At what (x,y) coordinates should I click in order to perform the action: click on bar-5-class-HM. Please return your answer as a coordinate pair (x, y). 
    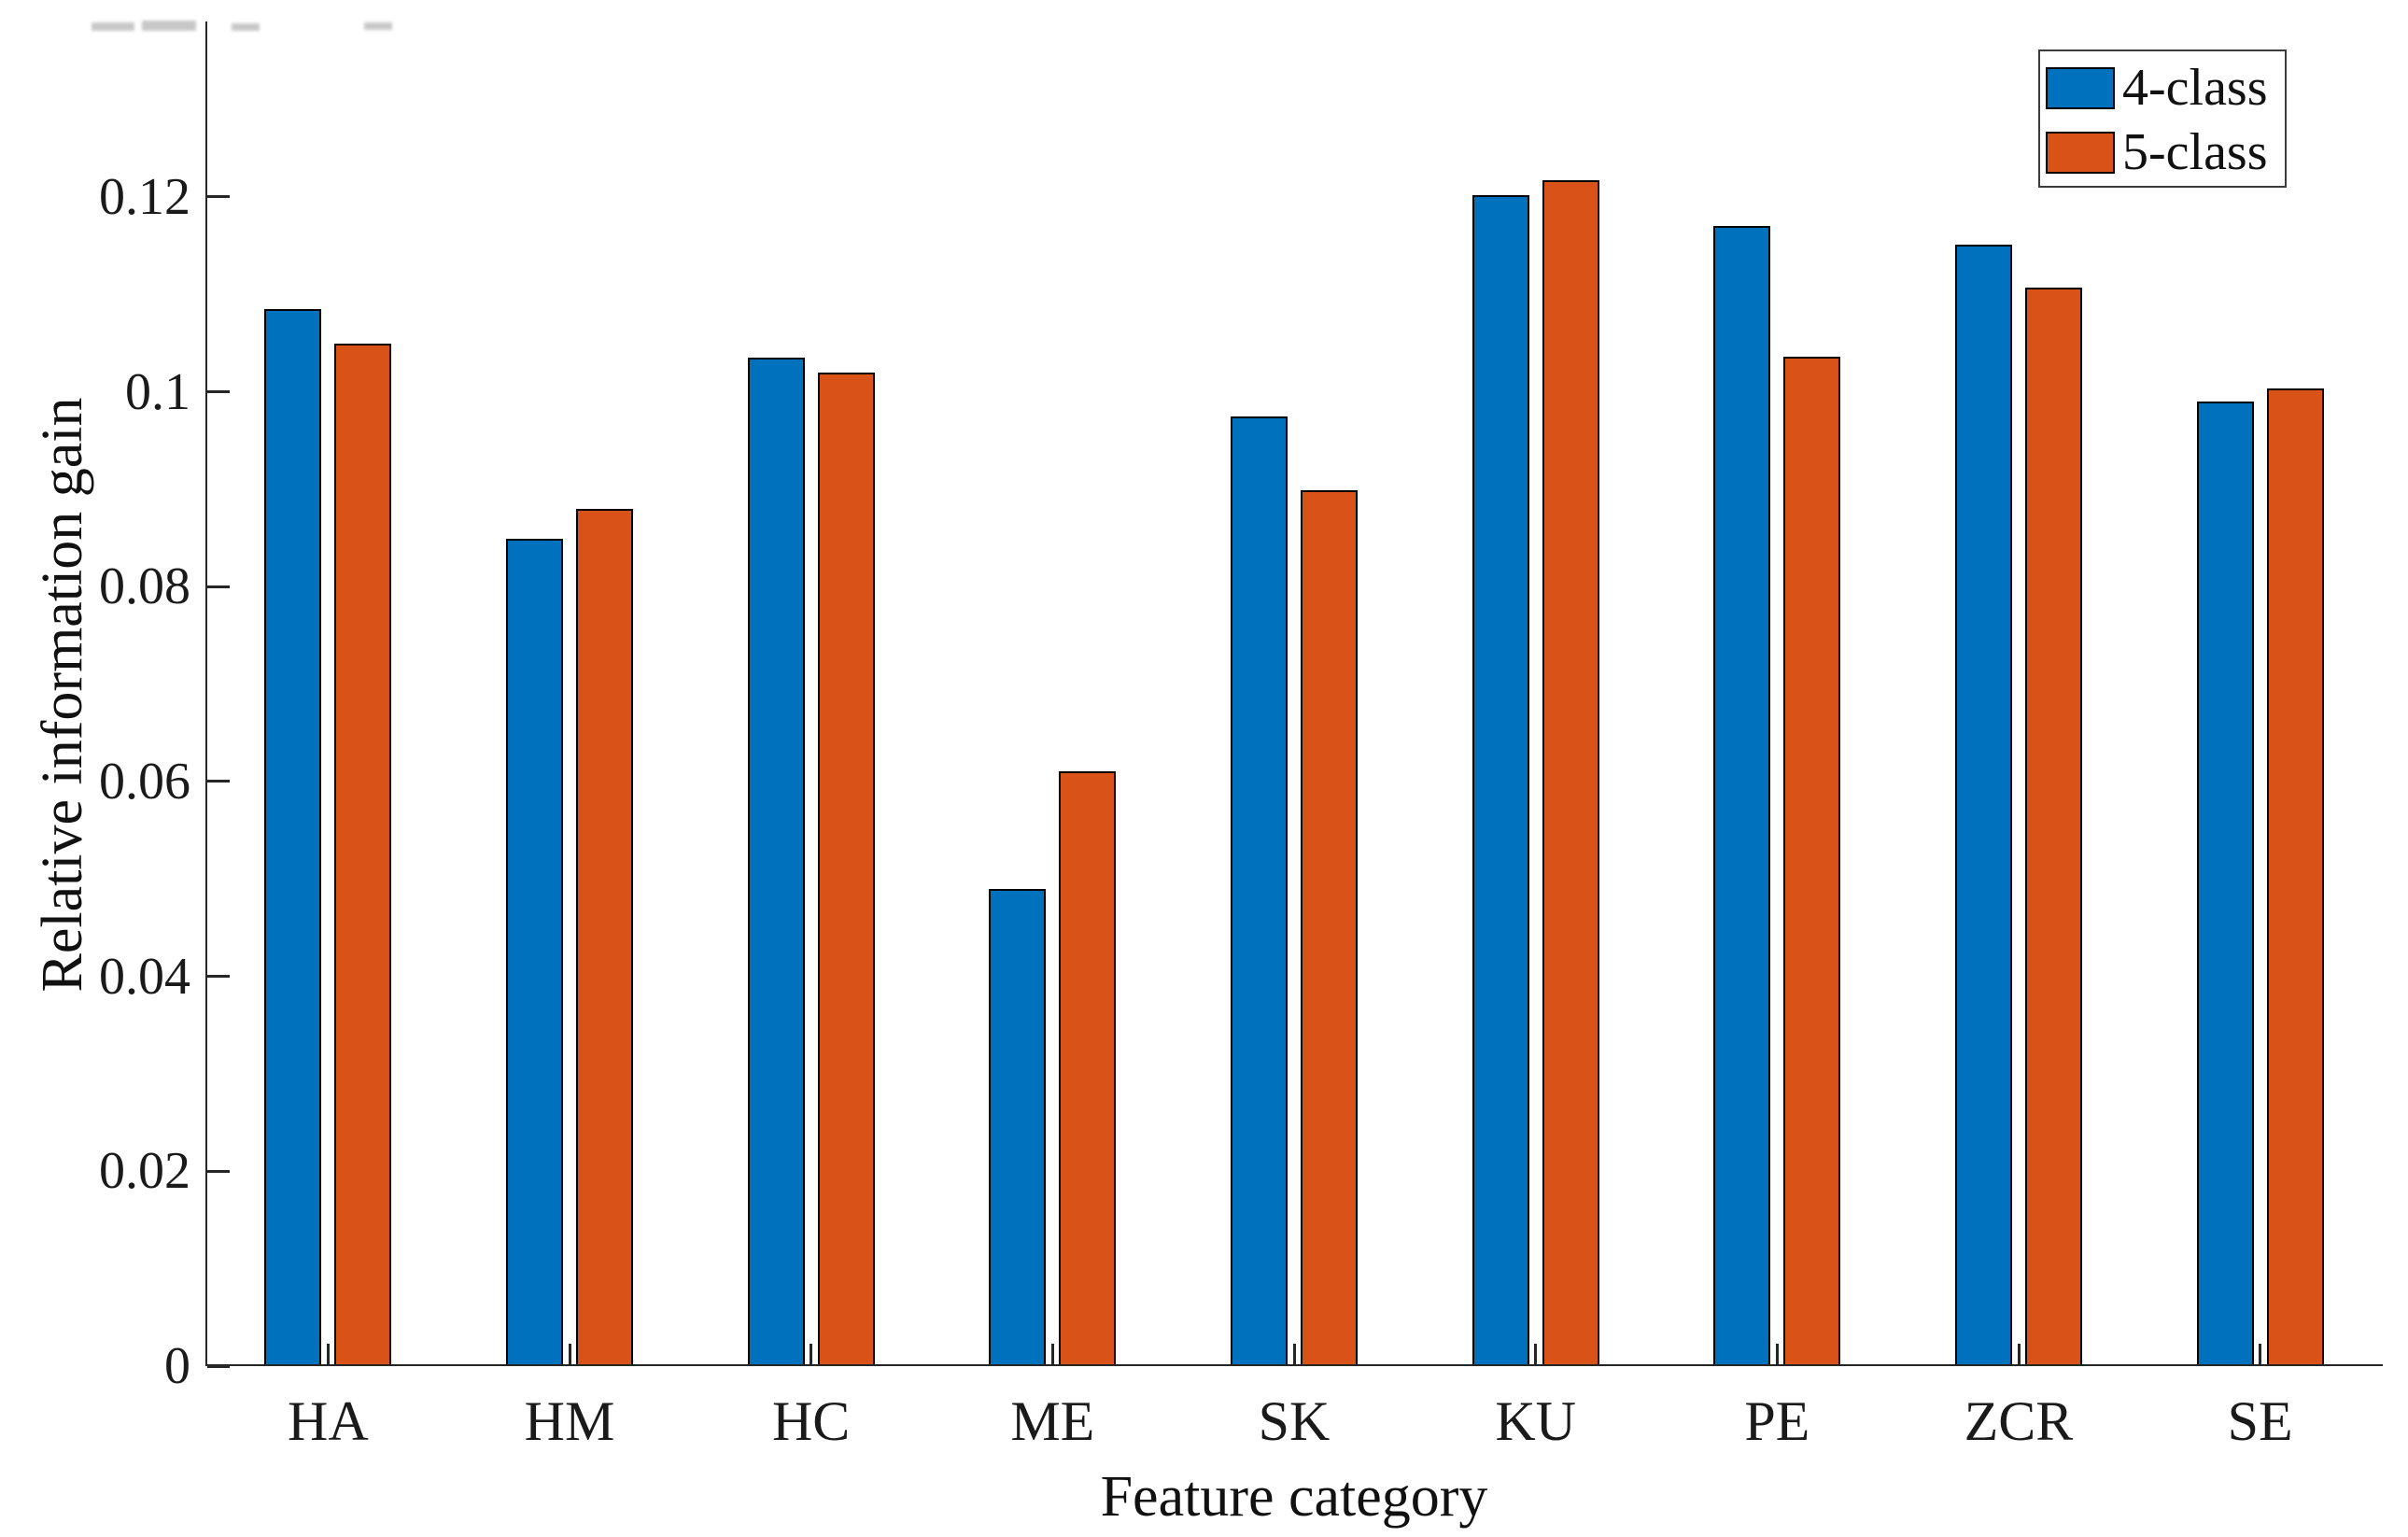
    Looking at the image, I should click on (604, 937).